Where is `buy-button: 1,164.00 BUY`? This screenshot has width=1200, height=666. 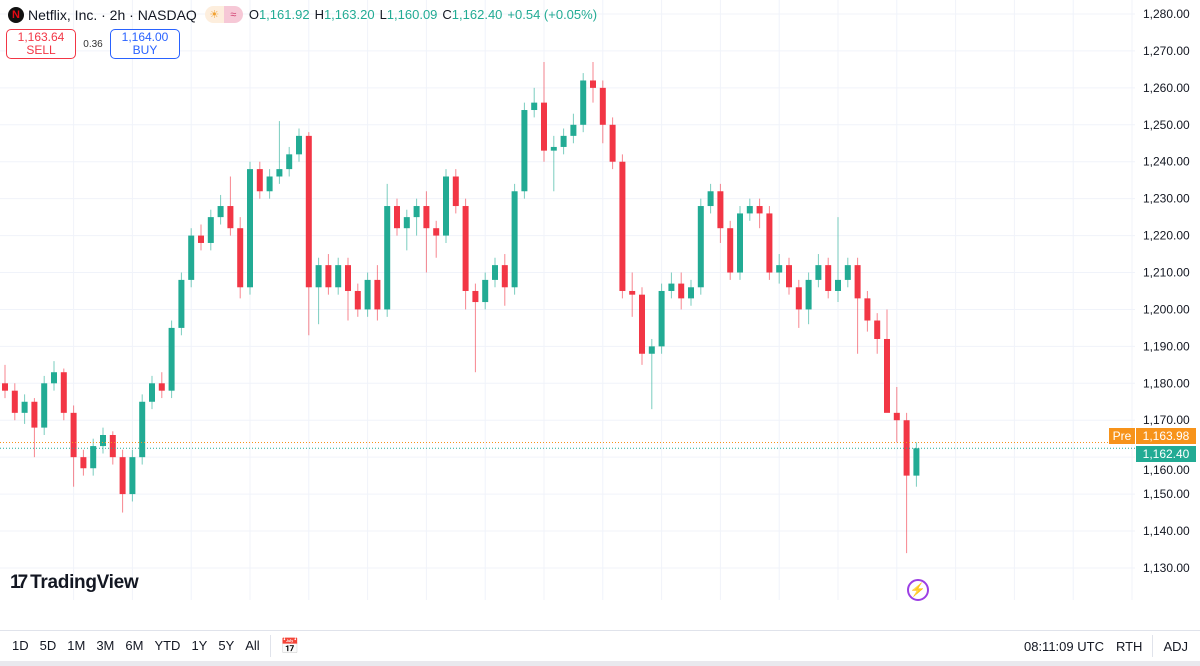 buy-button: 1,164.00 BUY is located at coordinates (145, 44).